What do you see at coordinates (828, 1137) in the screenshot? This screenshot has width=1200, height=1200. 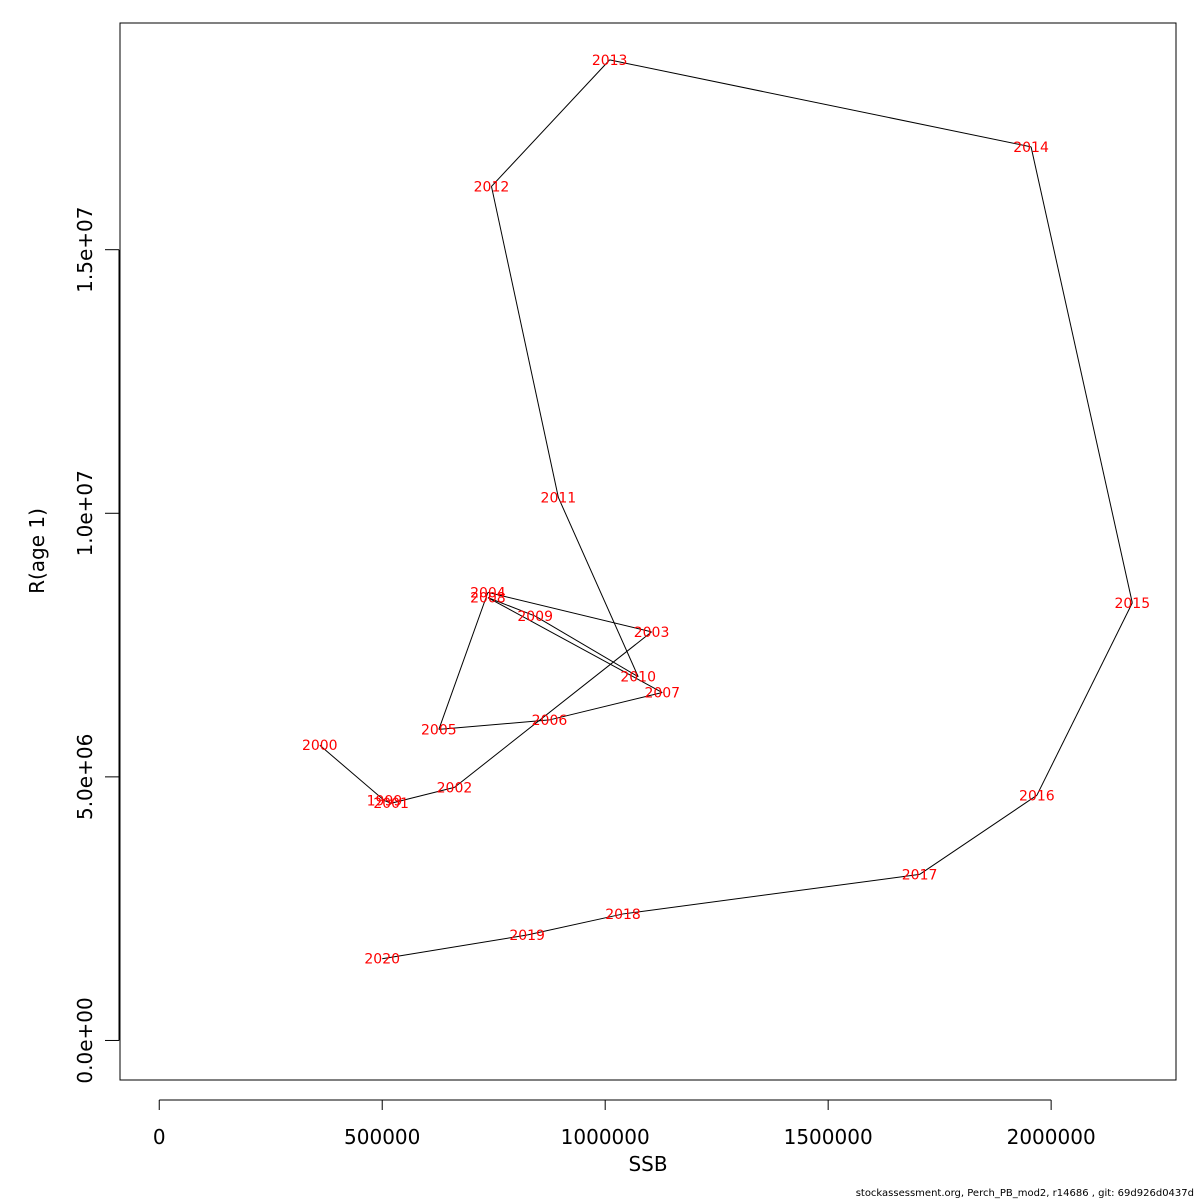 I see `x-tick-label: 1500000` at bounding box center [828, 1137].